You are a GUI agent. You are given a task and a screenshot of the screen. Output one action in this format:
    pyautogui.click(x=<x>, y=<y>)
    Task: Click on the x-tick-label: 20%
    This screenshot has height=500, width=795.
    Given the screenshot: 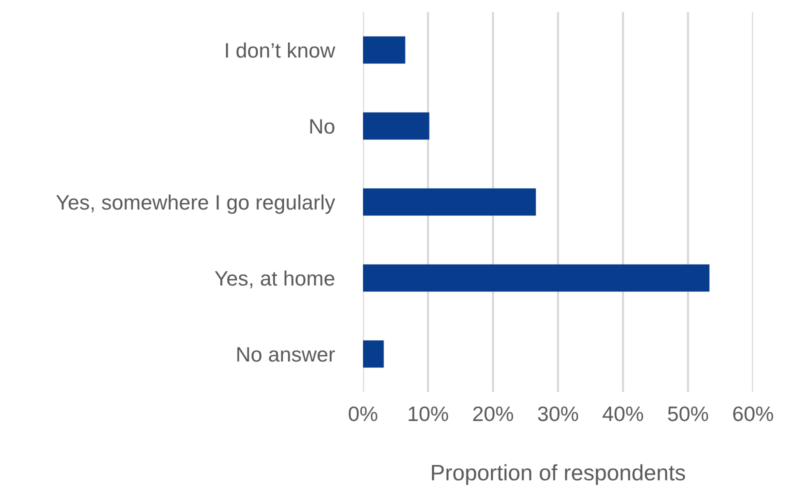 What is the action you would take?
    pyautogui.click(x=493, y=414)
    